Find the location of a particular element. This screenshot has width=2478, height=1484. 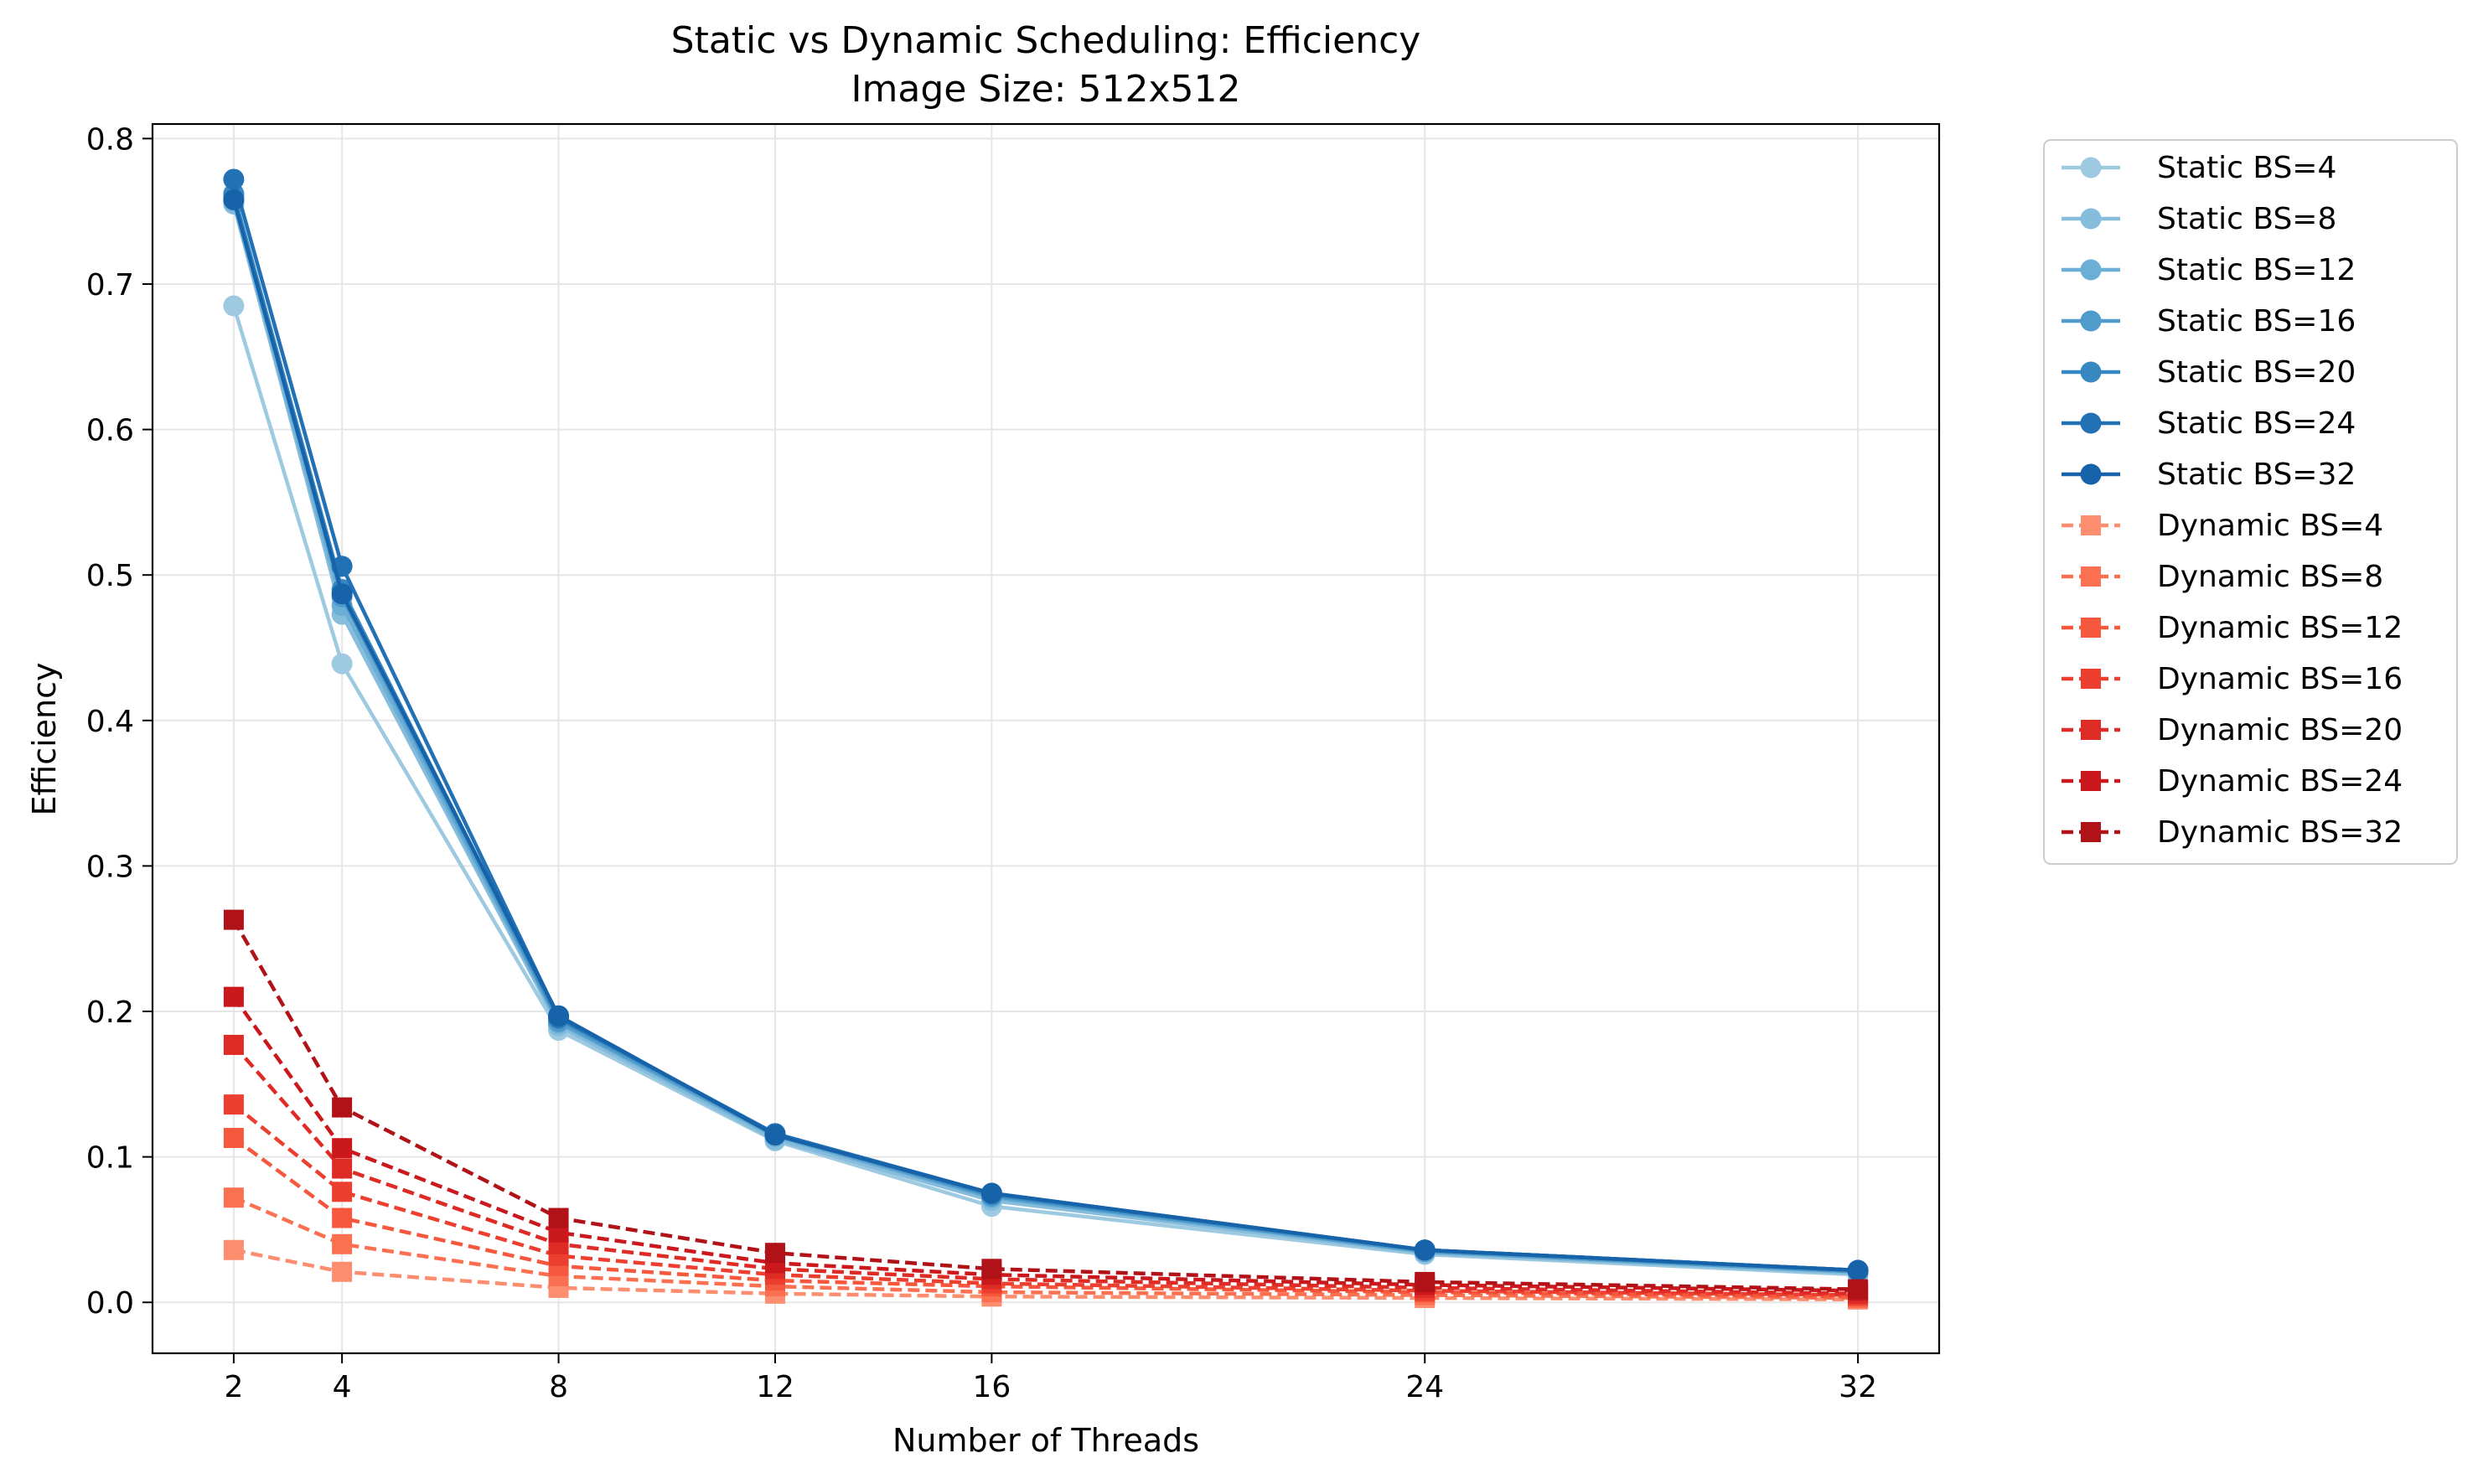

x-tick-label: 8 is located at coordinates (558, 1387).